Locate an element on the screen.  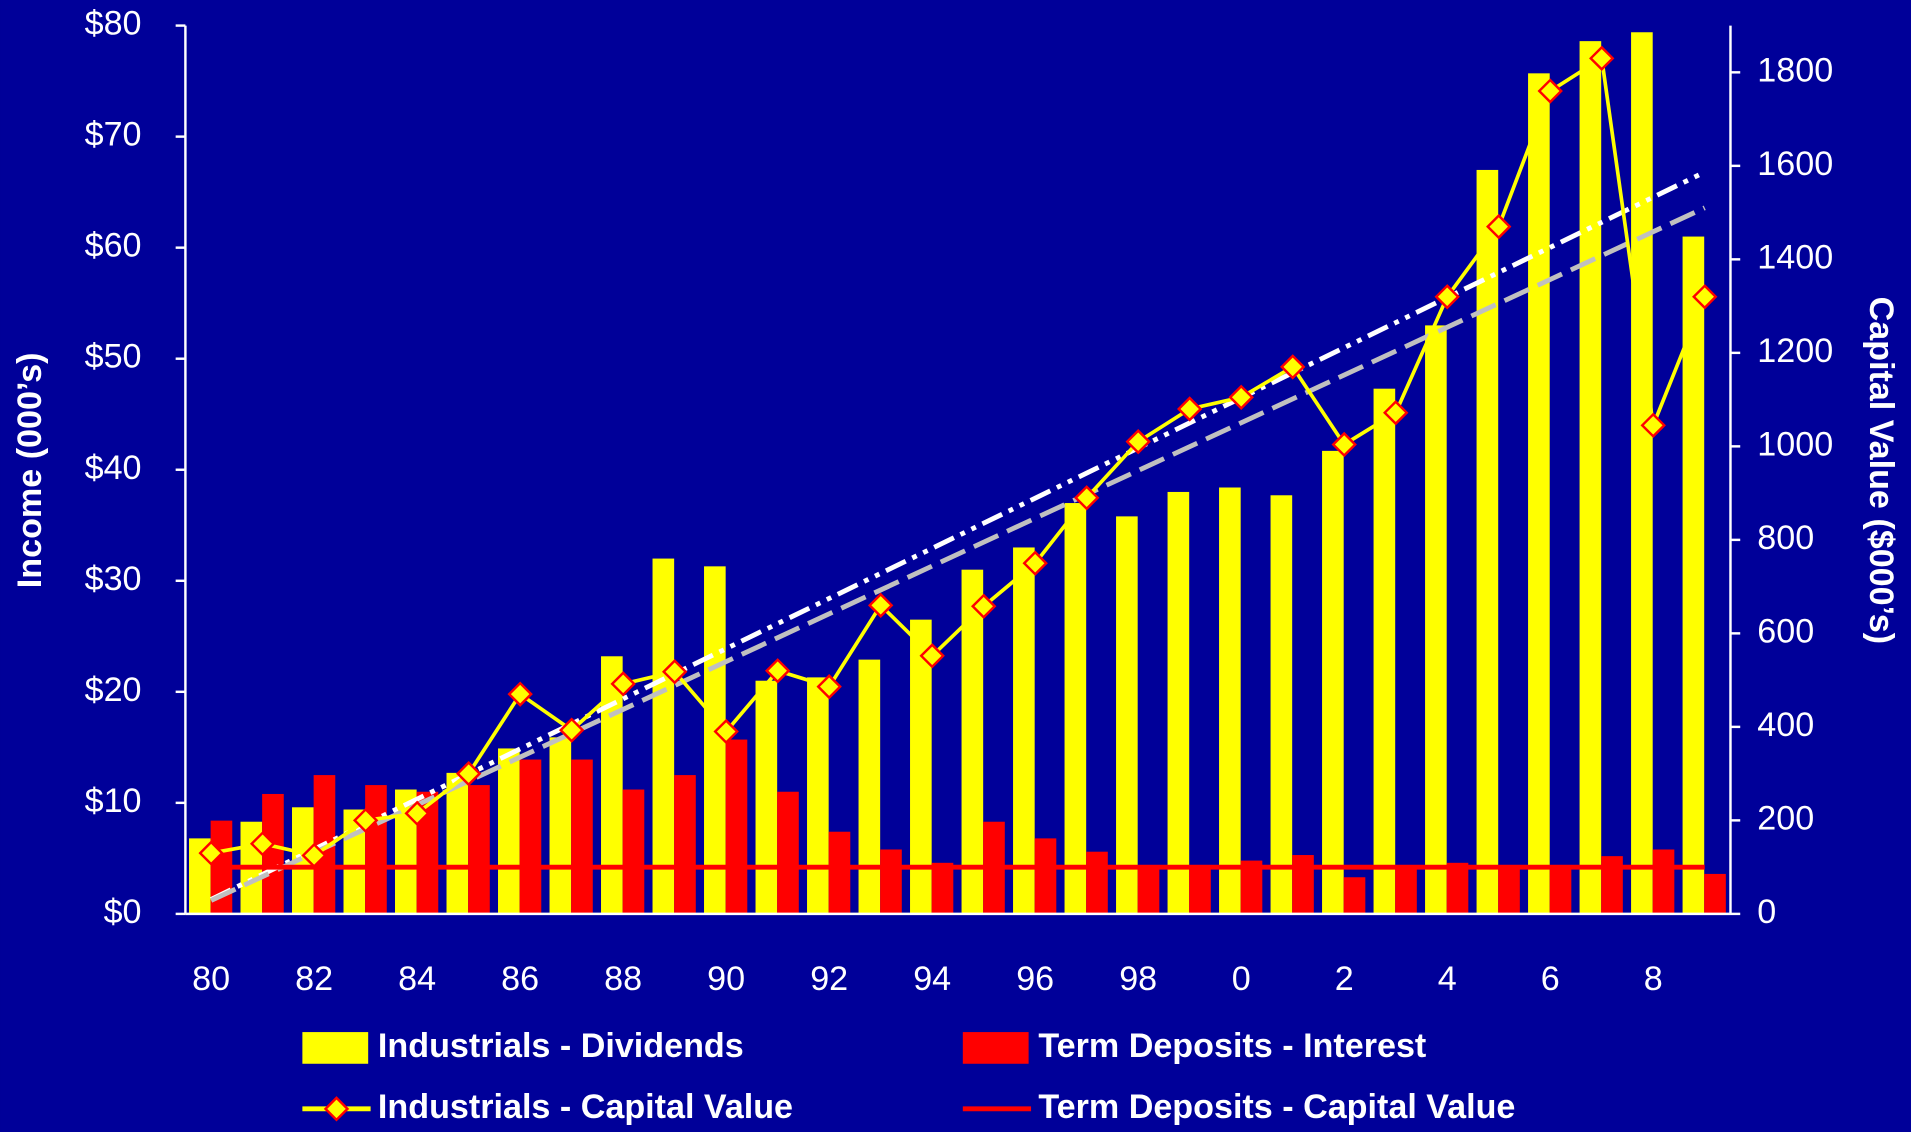
legend-marker is located at coordinates (336, 1109).